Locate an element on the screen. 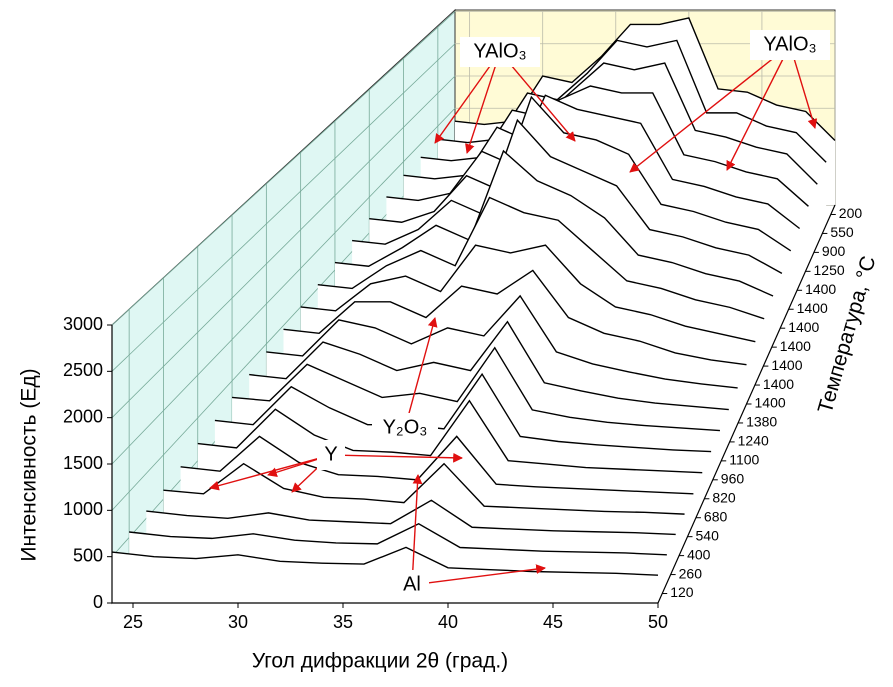  x-tick-label: 45 is located at coordinates (553, 622).